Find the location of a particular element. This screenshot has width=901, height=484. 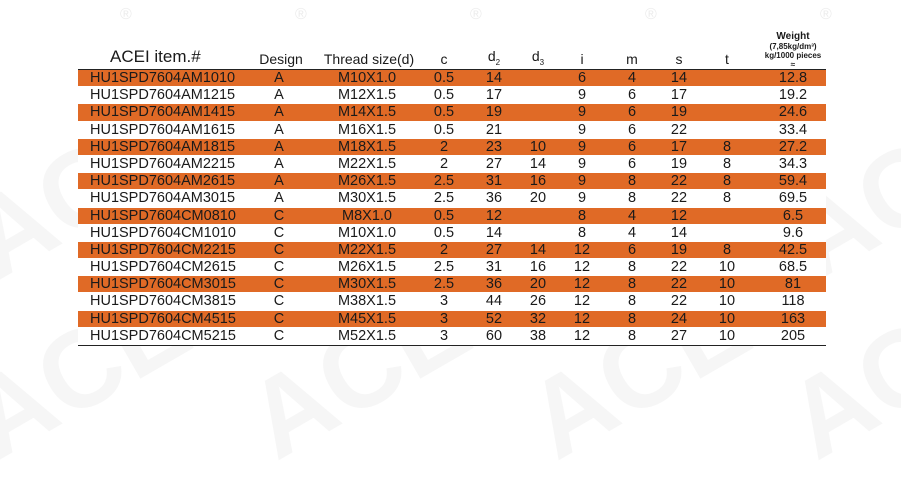

cell-thread: M22X1.5 is located at coordinates (367, 163).